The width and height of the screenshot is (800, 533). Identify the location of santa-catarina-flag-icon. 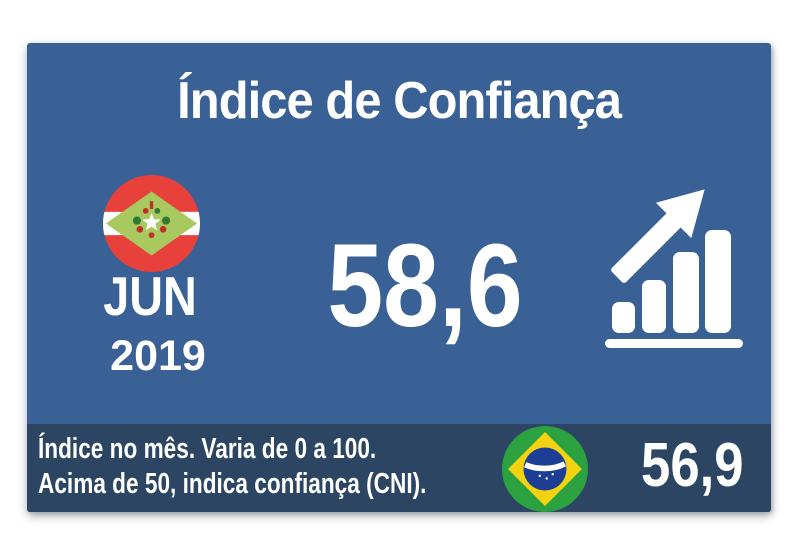
(151, 223).